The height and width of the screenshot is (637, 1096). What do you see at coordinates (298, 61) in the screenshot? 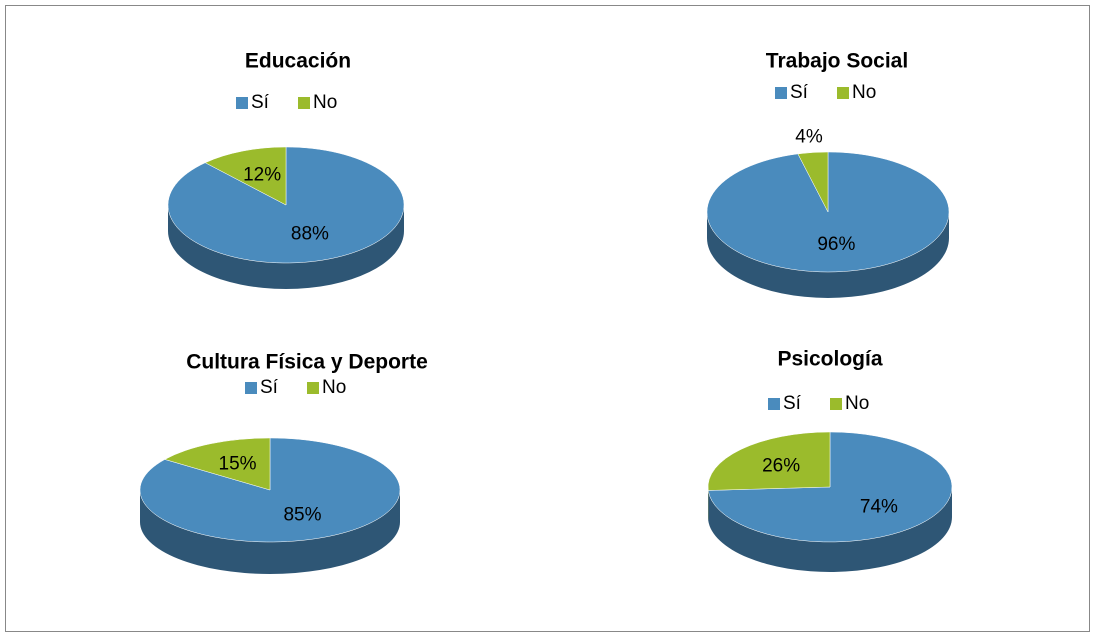
I see `chart-title: Educación` at bounding box center [298, 61].